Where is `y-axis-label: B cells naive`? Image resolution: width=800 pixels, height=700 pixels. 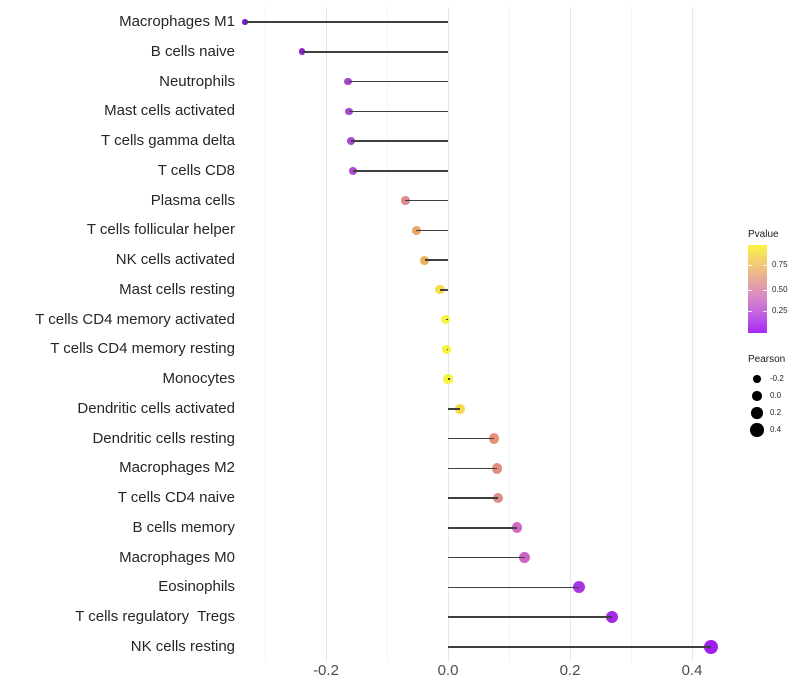
y-axis-label: B cells naive is located at coordinates (192, 51).